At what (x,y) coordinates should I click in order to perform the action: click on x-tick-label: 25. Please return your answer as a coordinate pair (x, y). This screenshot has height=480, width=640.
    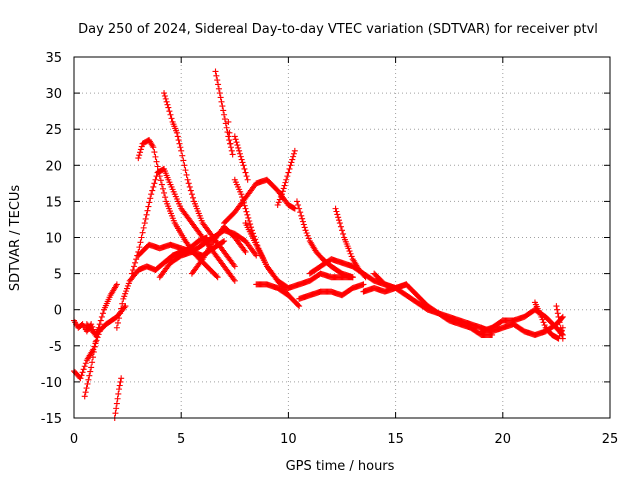
    Looking at the image, I should click on (610, 439).